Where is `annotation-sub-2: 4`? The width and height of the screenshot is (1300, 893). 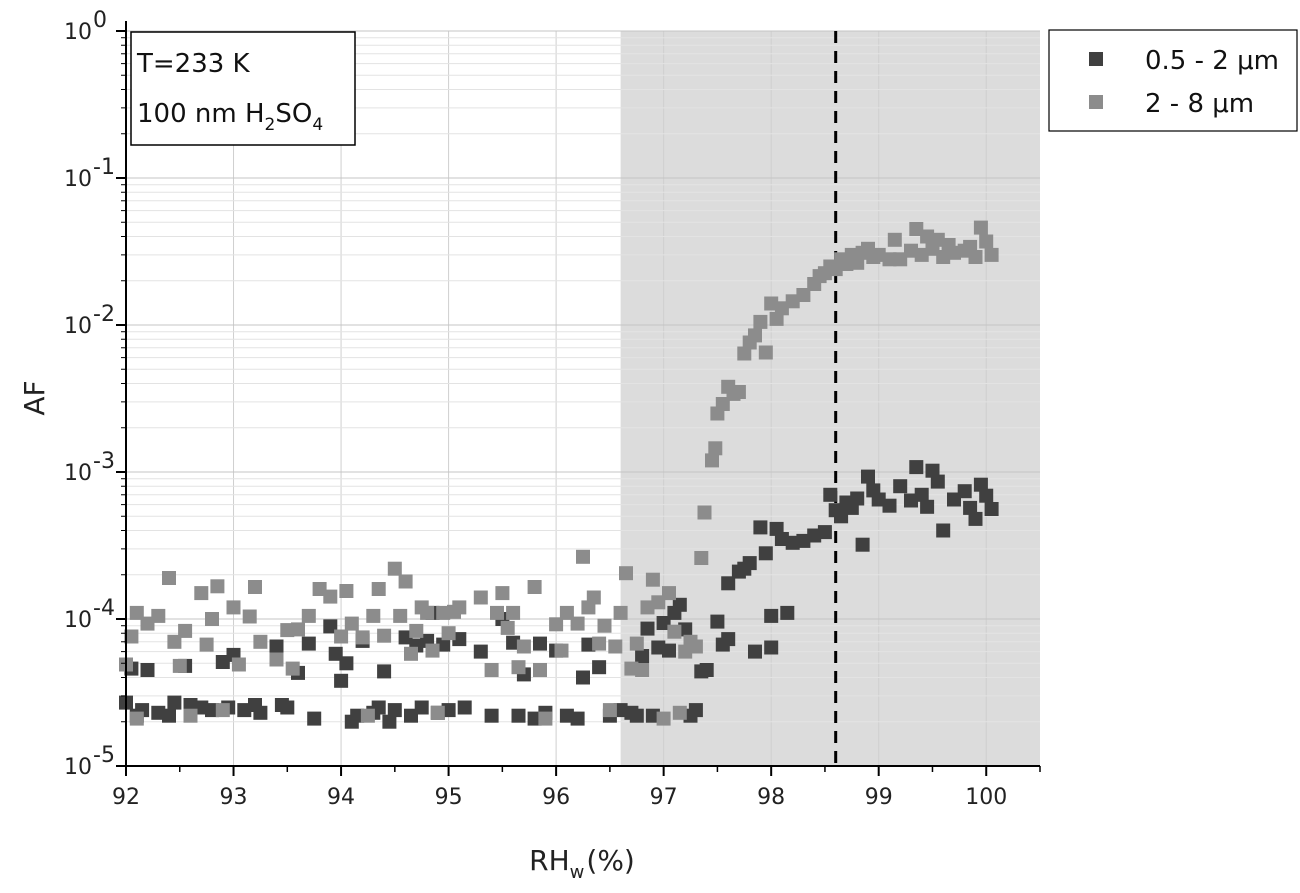 annotation-sub-2: 4 is located at coordinates (317, 125).